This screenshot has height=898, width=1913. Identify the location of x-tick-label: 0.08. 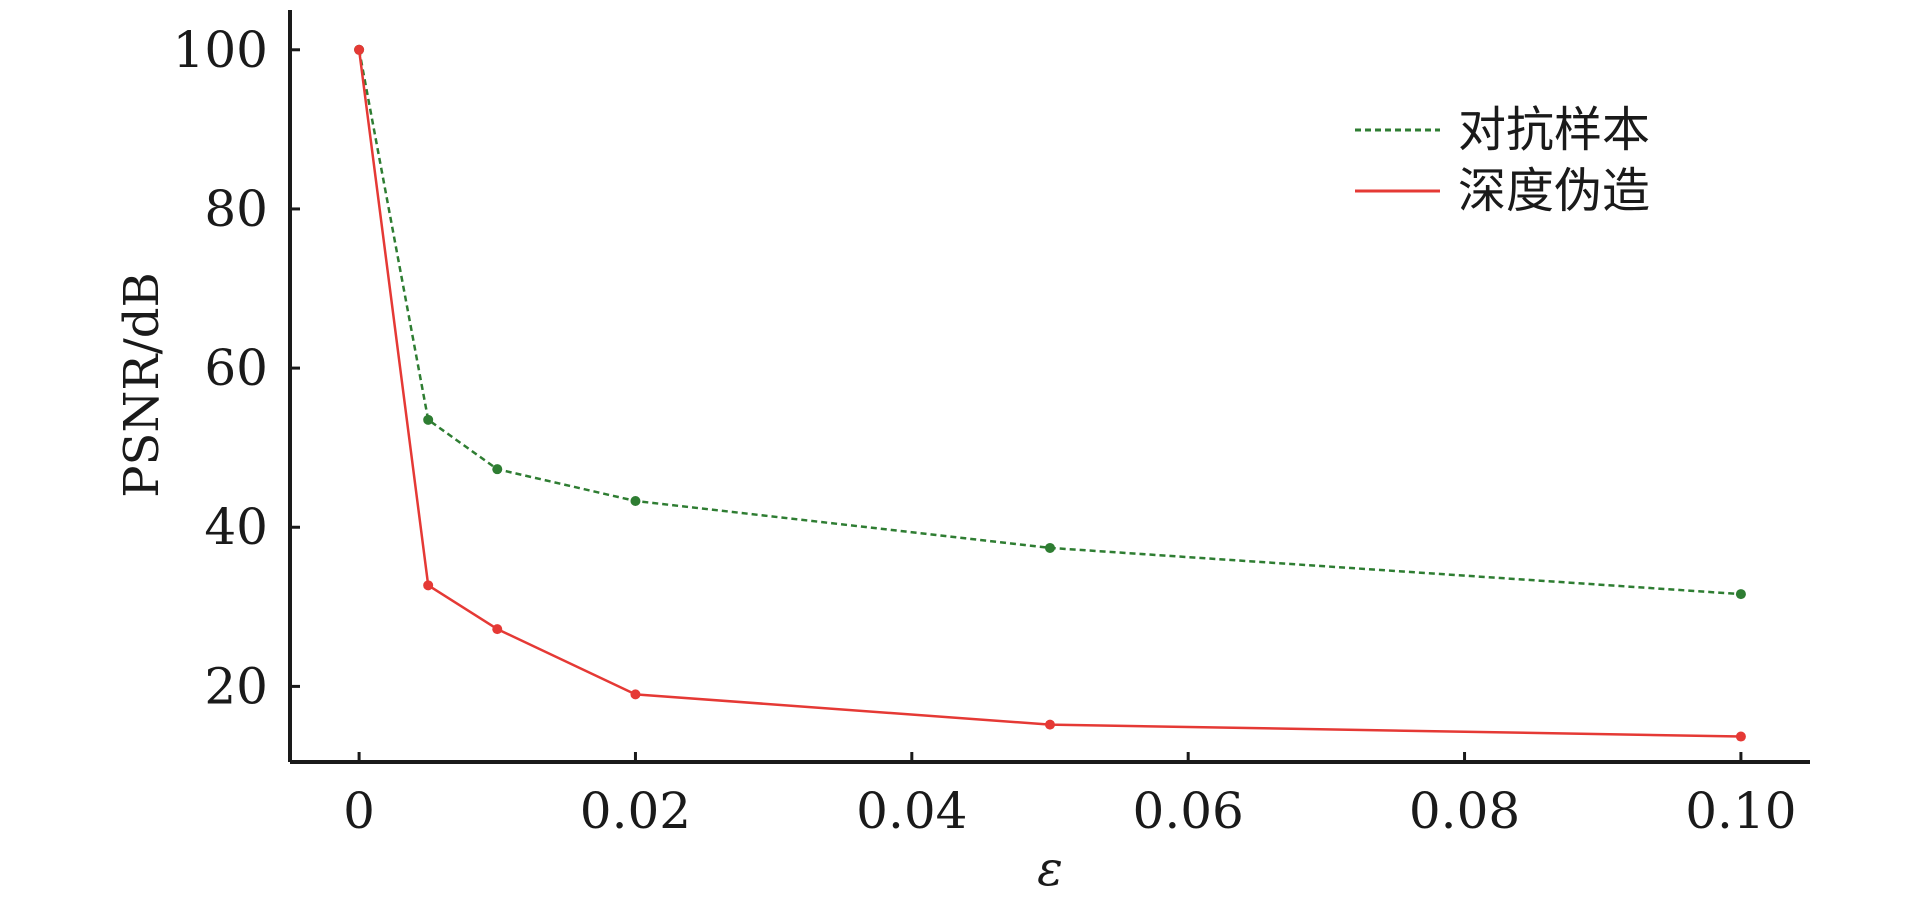
(1464, 811).